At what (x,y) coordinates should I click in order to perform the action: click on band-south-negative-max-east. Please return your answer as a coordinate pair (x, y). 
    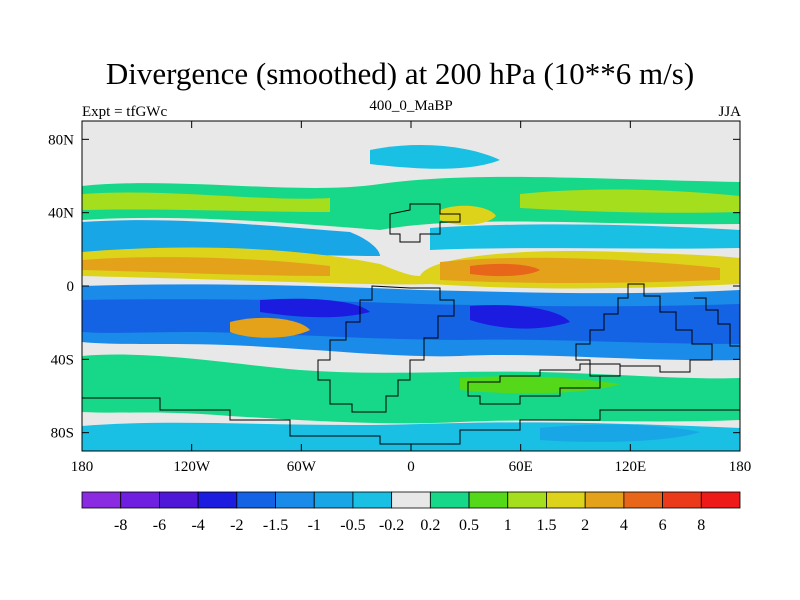
    Looking at the image, I should click on (520, 316).